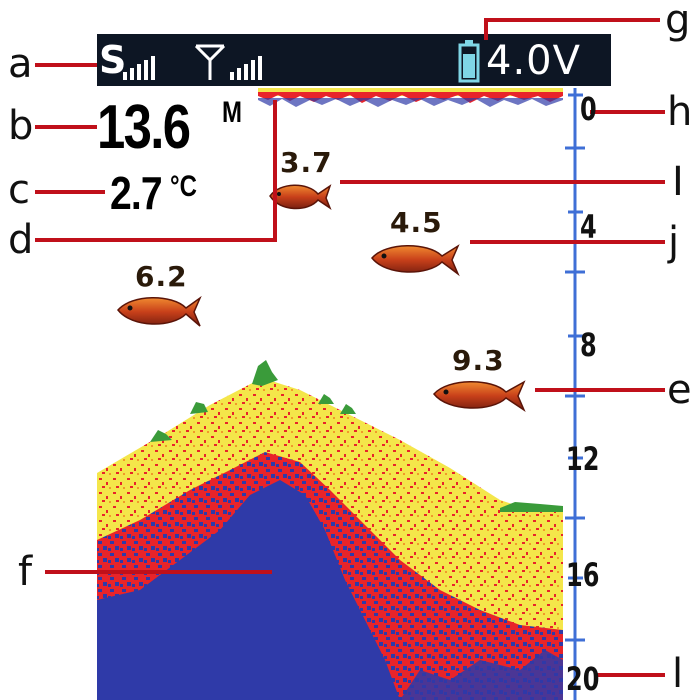 This screenshot has height=700, width=699. What do you see at coordinates (113, 60) in the screenshot?
I see `sonar-symbol: S` at bounding box center [113, 60].